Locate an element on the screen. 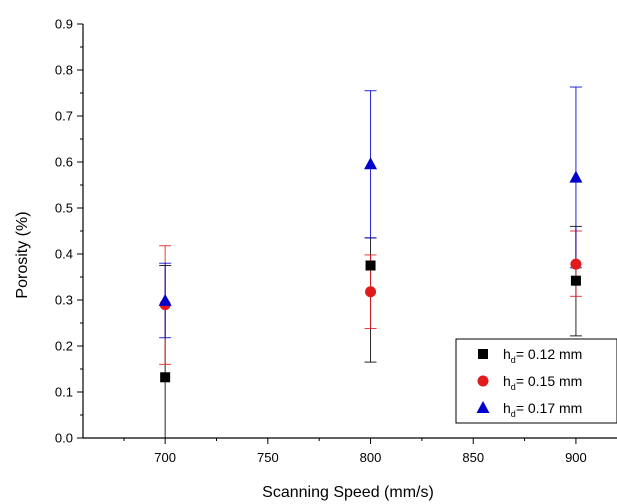 Image resolution: width=617 pixels, height=504 pixels. y-tick-label: 0.4 is located at coordinates (64, 254).